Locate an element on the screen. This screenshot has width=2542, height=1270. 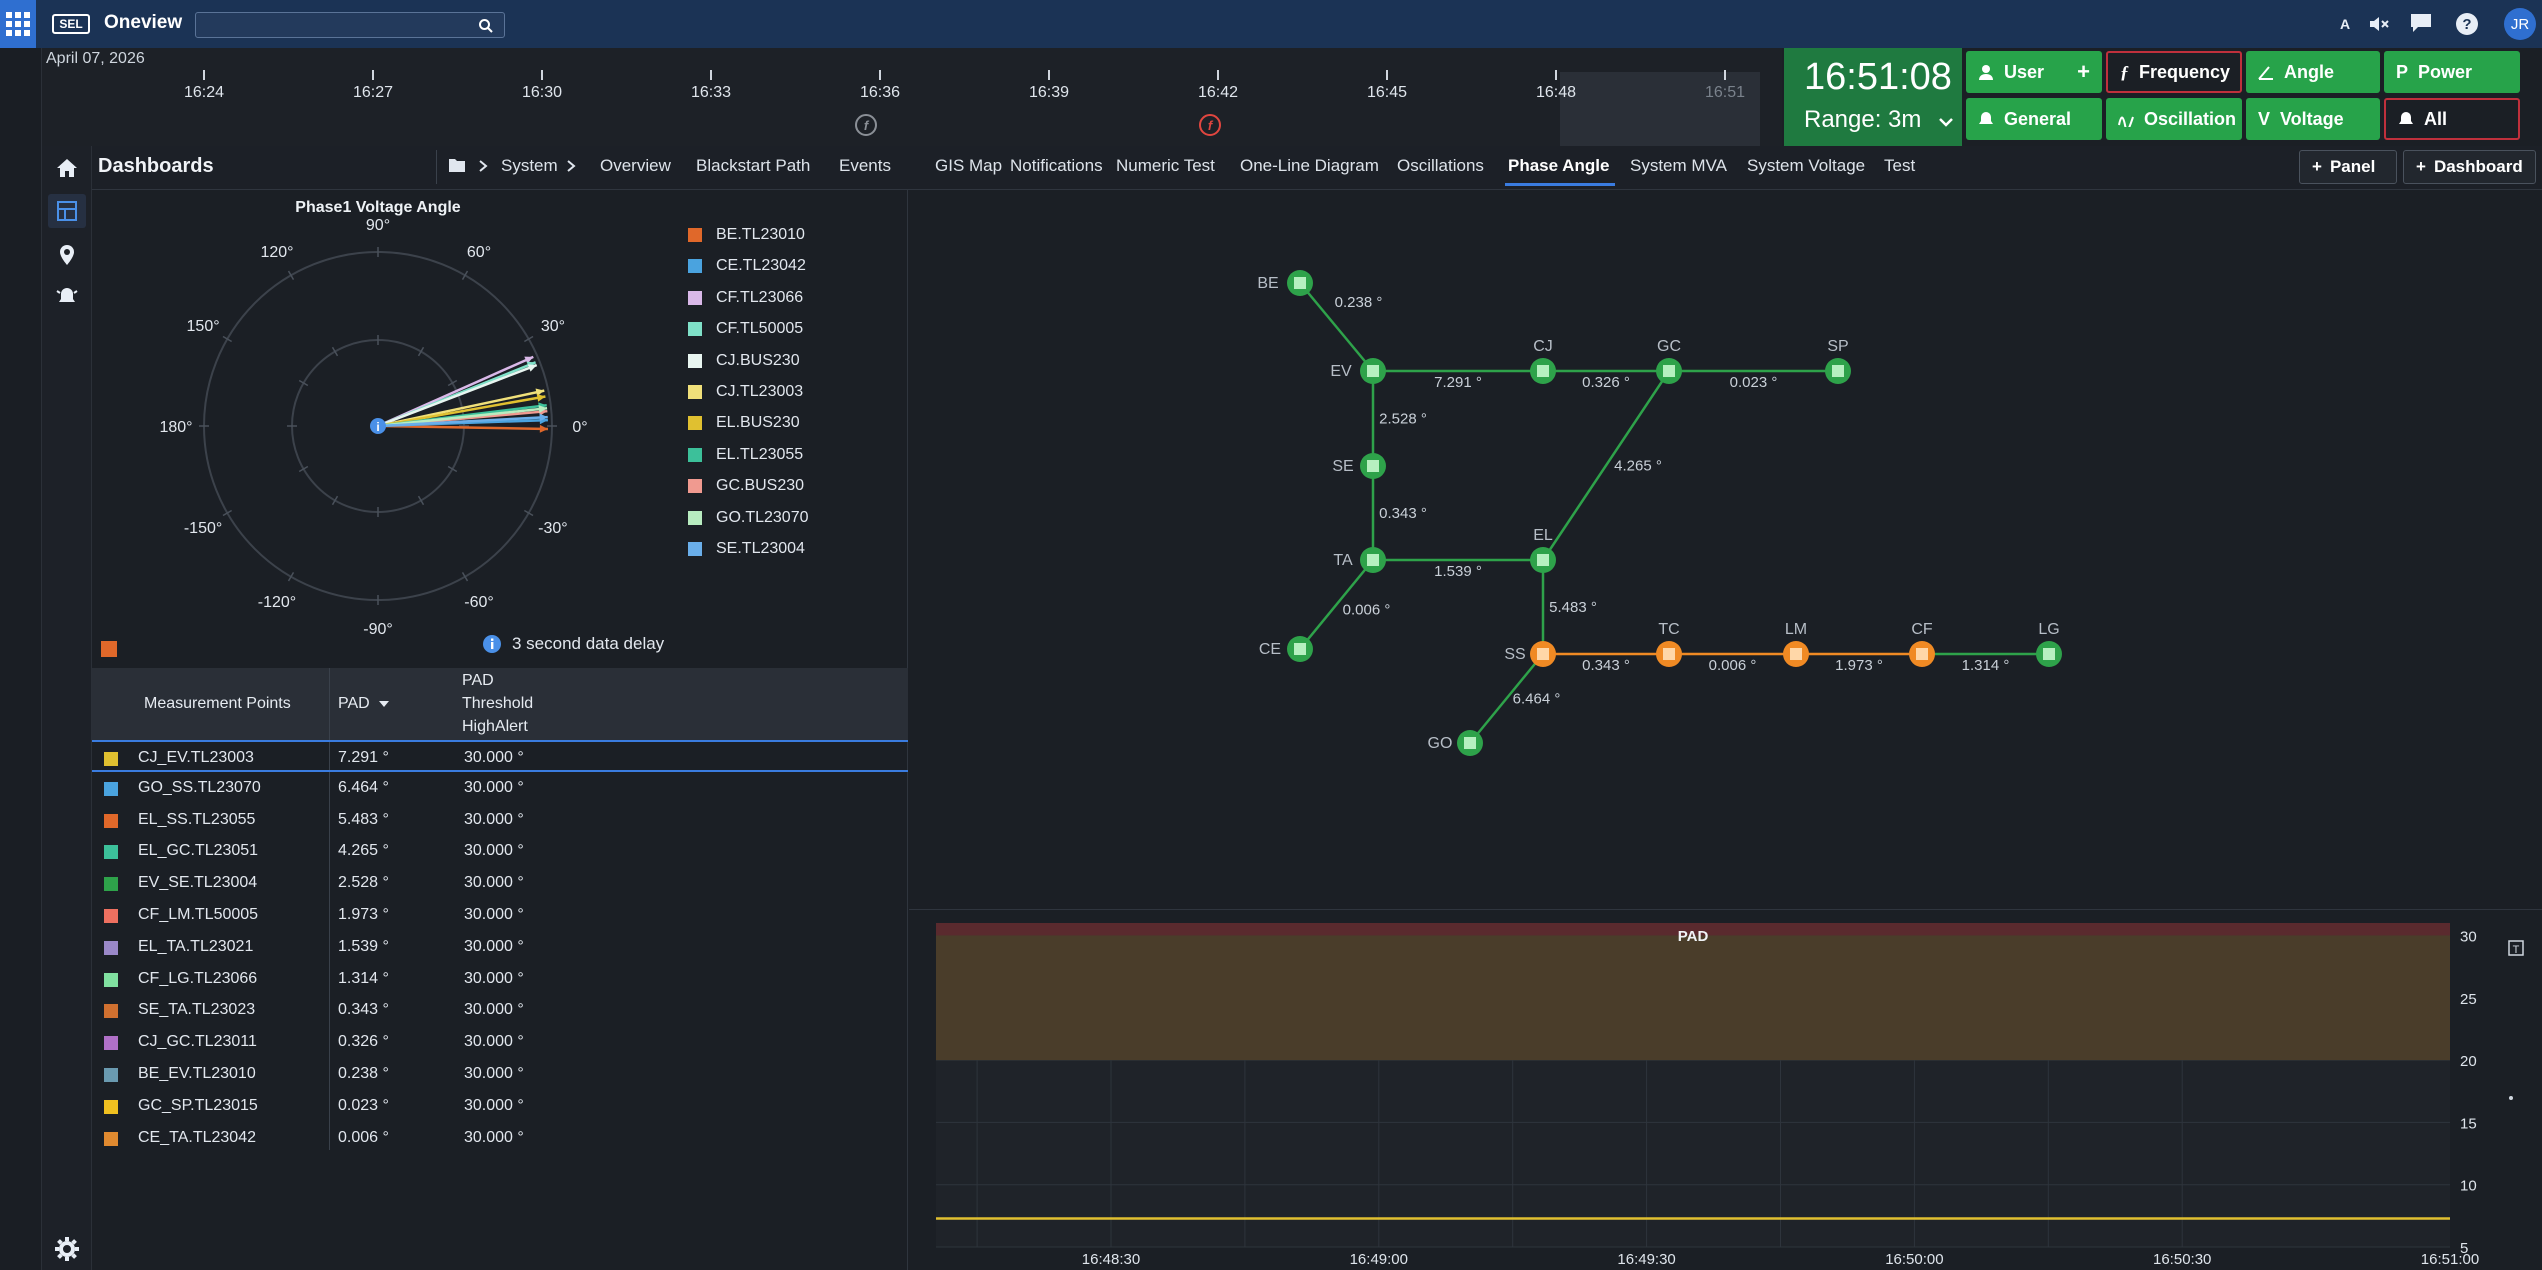
add-icon: + is located at coordinates (2083, 71).